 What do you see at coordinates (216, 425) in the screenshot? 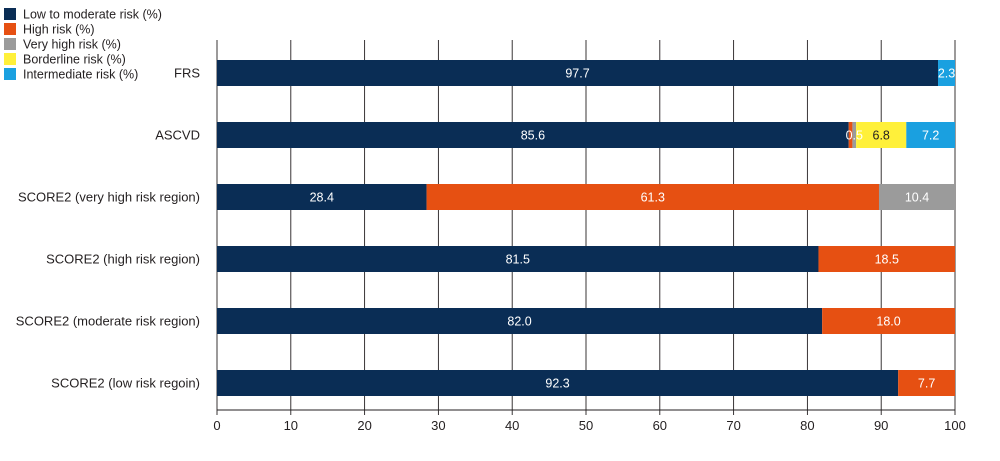
I see `x-tick-label: 0` at bounding box center [216, 425].